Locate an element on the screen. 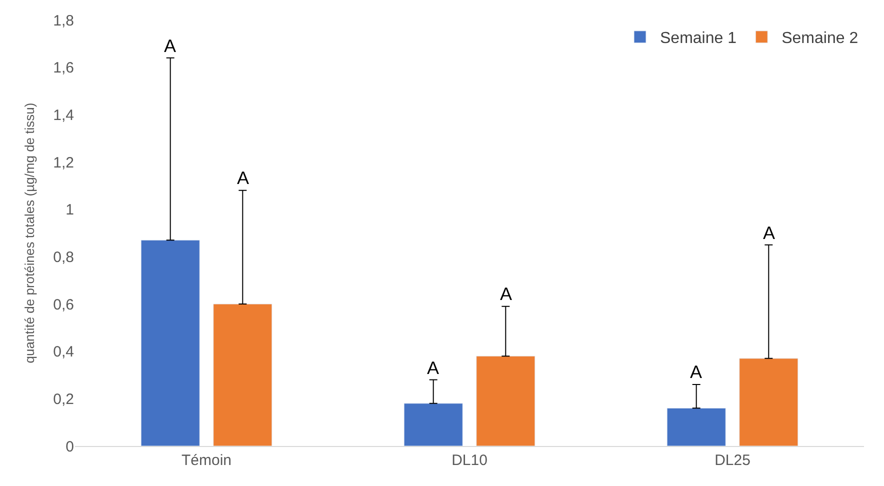 Image resolution: width=884 pixels, height=486 pixels. y-tick-label: 1,2 is located at coordinates (63, 163).